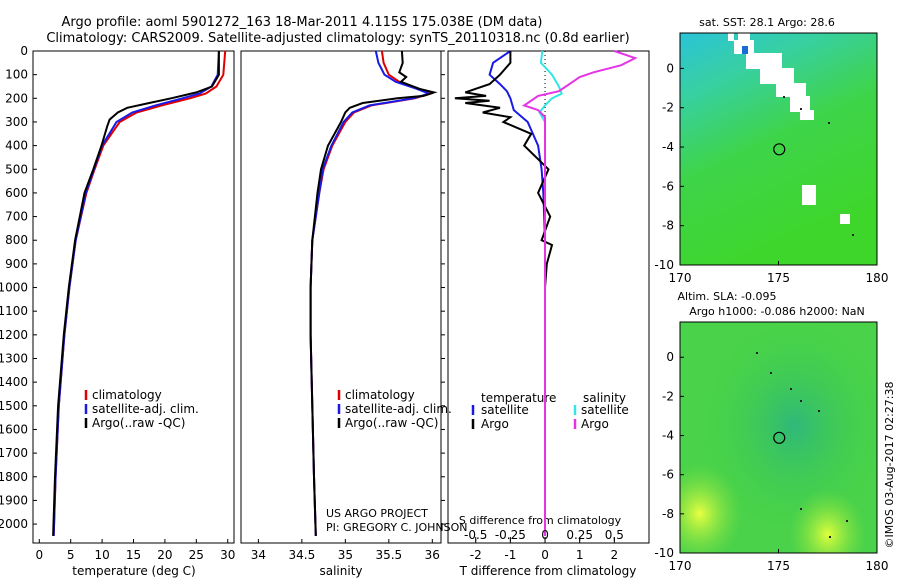 The height and width of the screenshot is (580, 900). Describe the element at coordinates (227, 555) in the screenshot. I see `x-tick-label: 30` at that location.